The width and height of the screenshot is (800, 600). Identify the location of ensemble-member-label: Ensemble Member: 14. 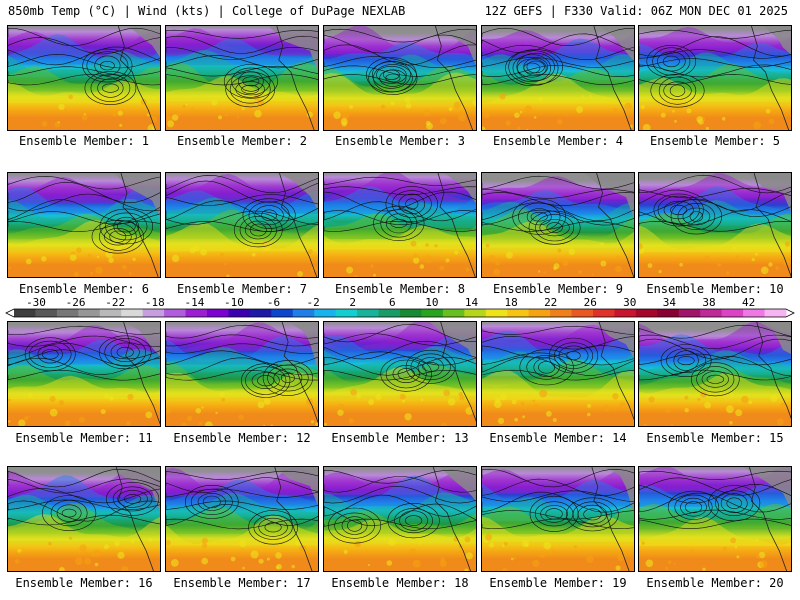
(558, 438).